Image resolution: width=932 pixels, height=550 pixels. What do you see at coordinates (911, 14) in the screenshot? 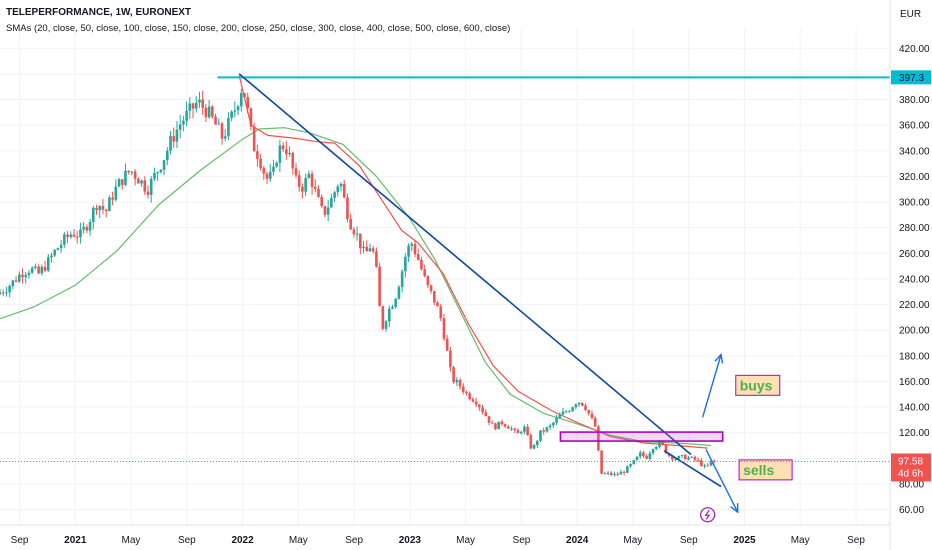
I see `currency-label: EUR` at bounding box center [911, 14].